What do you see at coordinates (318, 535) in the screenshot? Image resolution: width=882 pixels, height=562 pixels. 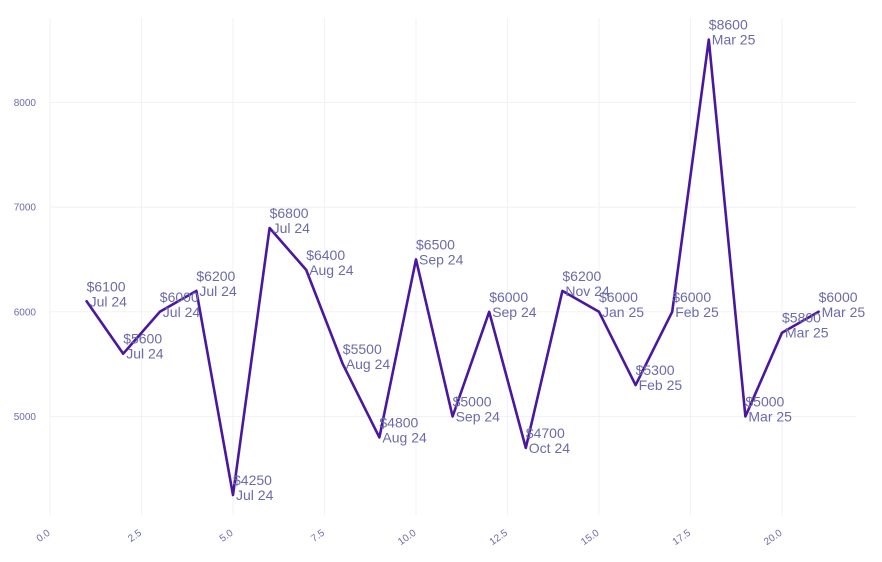 I see `x-tick-label: 7.5` at bounding box center [318, 535].